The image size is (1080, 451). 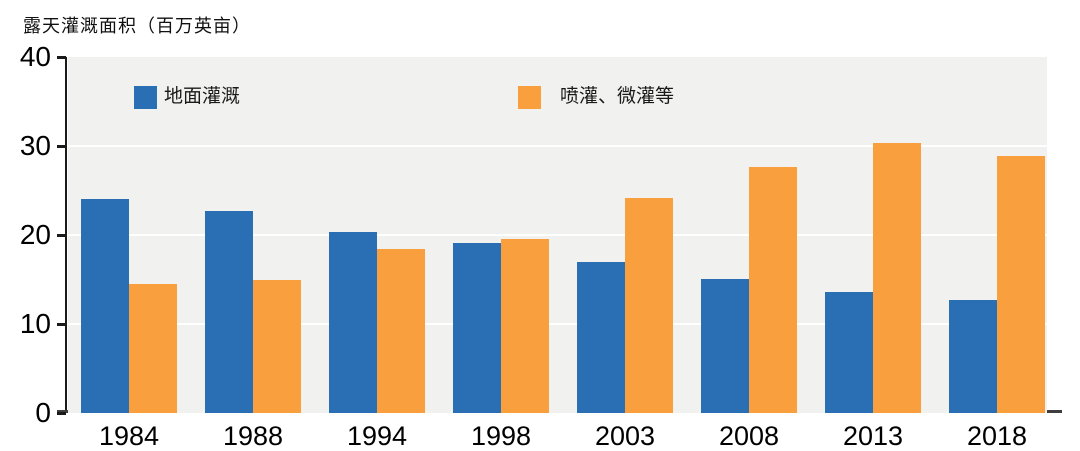 What do you see at coordinates (749, 436) in the screenshot?
I see `x-tick-label: 2008` at bounding box center [749, 436].